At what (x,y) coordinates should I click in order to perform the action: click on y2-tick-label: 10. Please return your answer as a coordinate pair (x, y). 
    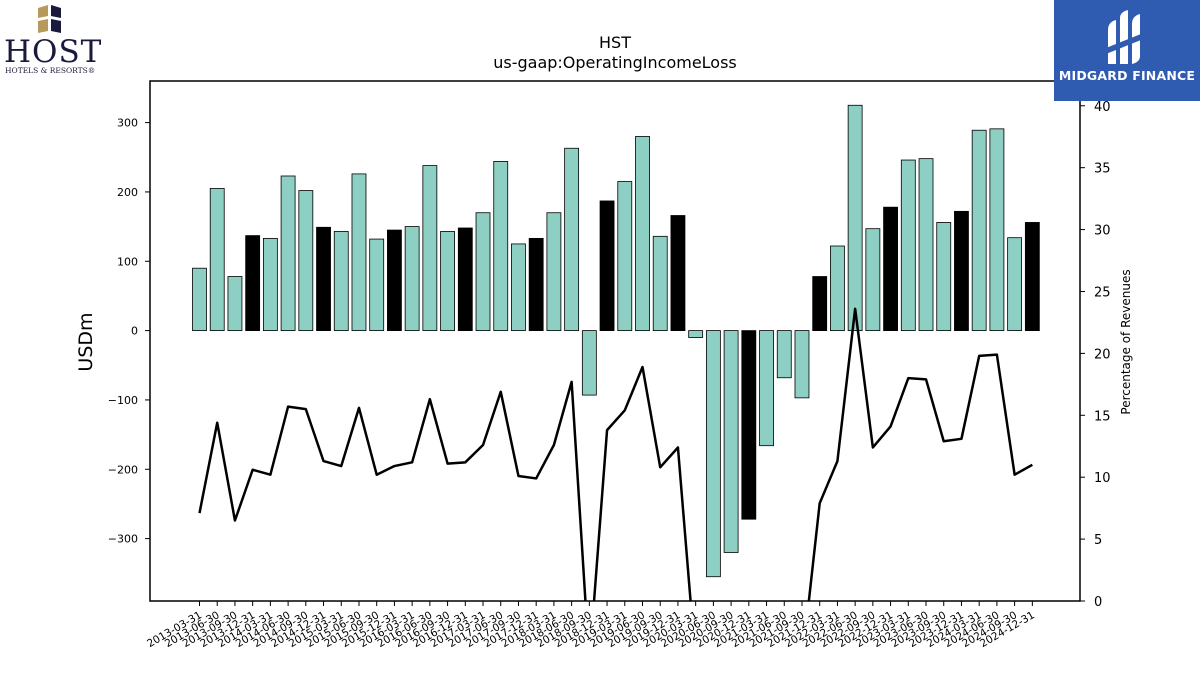
    Looking at the image, I should click on (1102, 478).